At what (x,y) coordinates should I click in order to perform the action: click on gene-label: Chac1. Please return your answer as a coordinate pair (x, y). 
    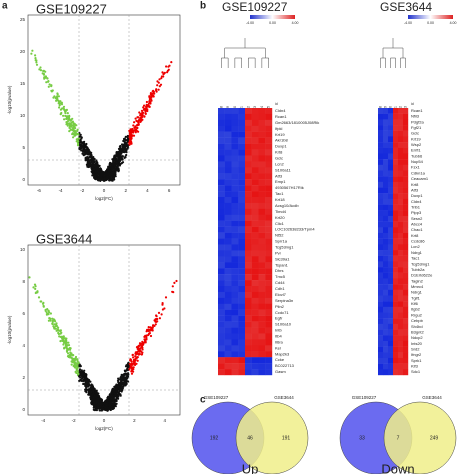
    Looking at the image, I should click on (417, 229).